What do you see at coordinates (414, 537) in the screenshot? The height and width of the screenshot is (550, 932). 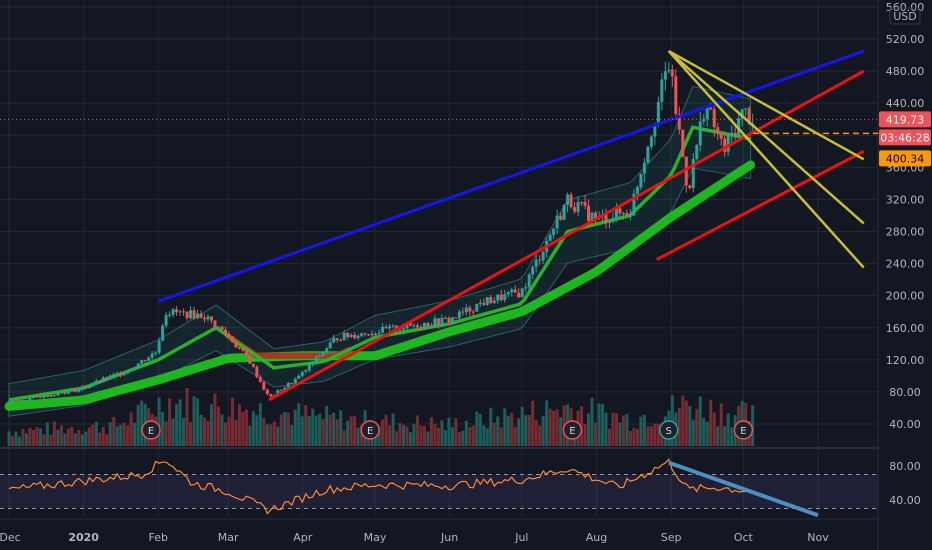 I see `time-axis: Dec 2020 Feb Mar Apr May Jun Jul Aug Sep Oct Nov` at bounding box center [414, 537].